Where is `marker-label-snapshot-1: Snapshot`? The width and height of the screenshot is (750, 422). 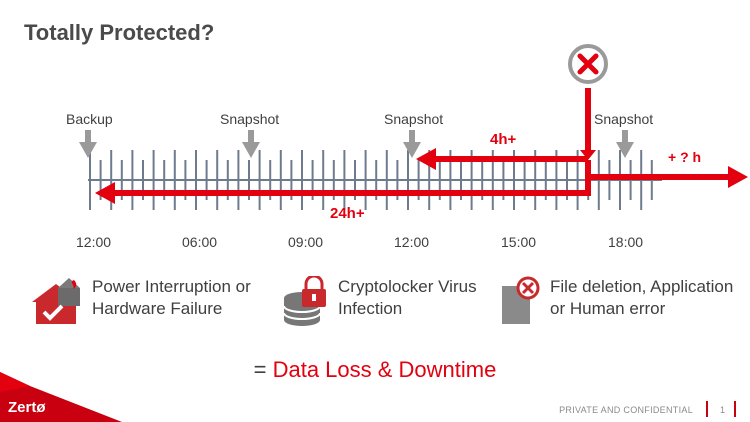
marker-label-snapshot-1: Snapshot is located at coordinates (249, 119).